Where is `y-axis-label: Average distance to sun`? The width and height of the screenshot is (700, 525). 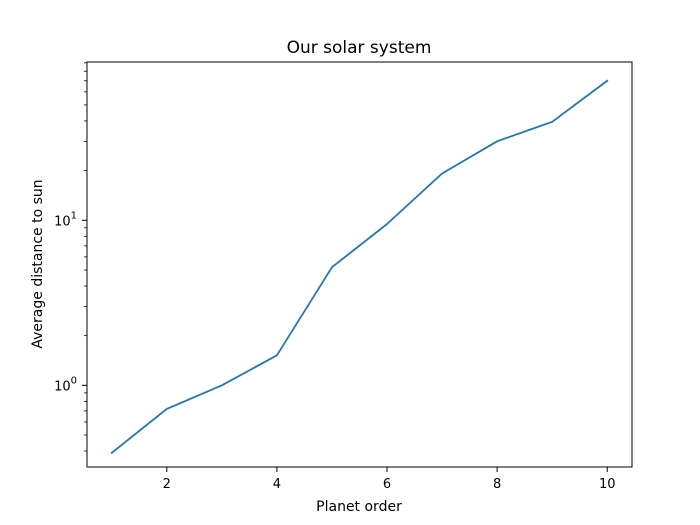
y-axis-label: Average distance to sun is located at coordinates (38, 263).